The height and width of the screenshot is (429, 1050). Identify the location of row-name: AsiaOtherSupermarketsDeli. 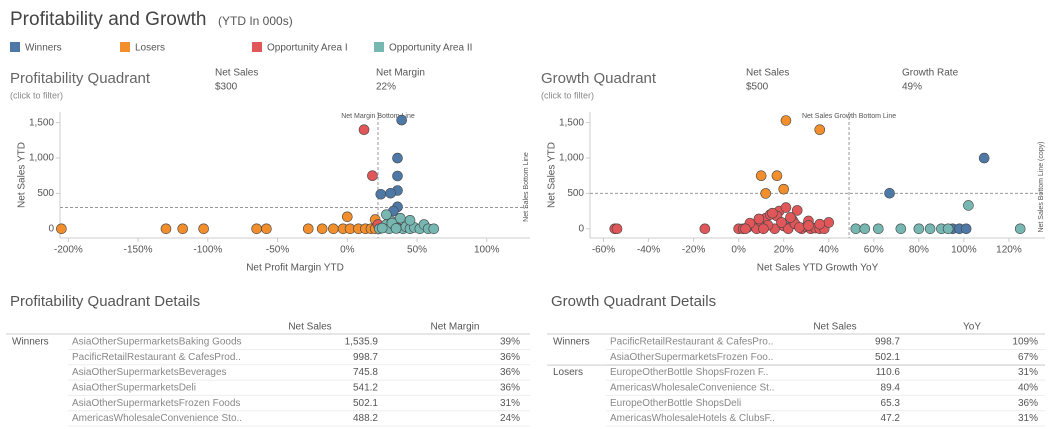
(134, 388).